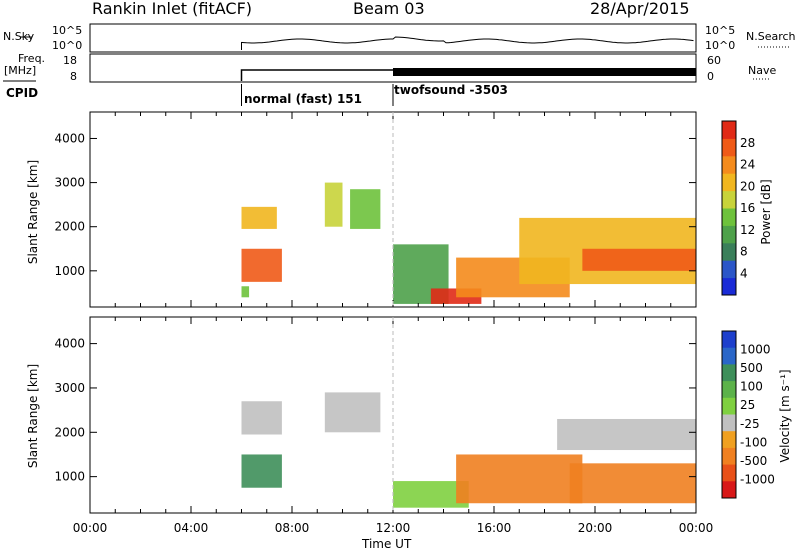  I want to click on cpid-label: CPID, so click(22, 93).